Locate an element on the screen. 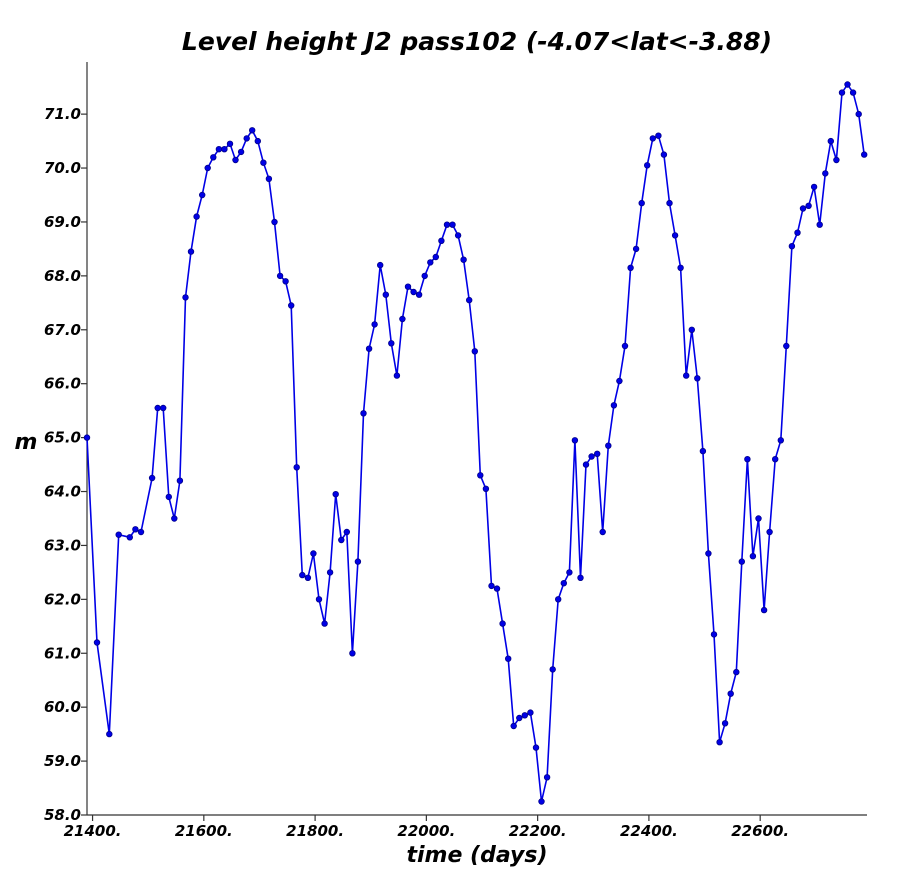  x-tick-label: 21600. is located at coordinates (204, 831).